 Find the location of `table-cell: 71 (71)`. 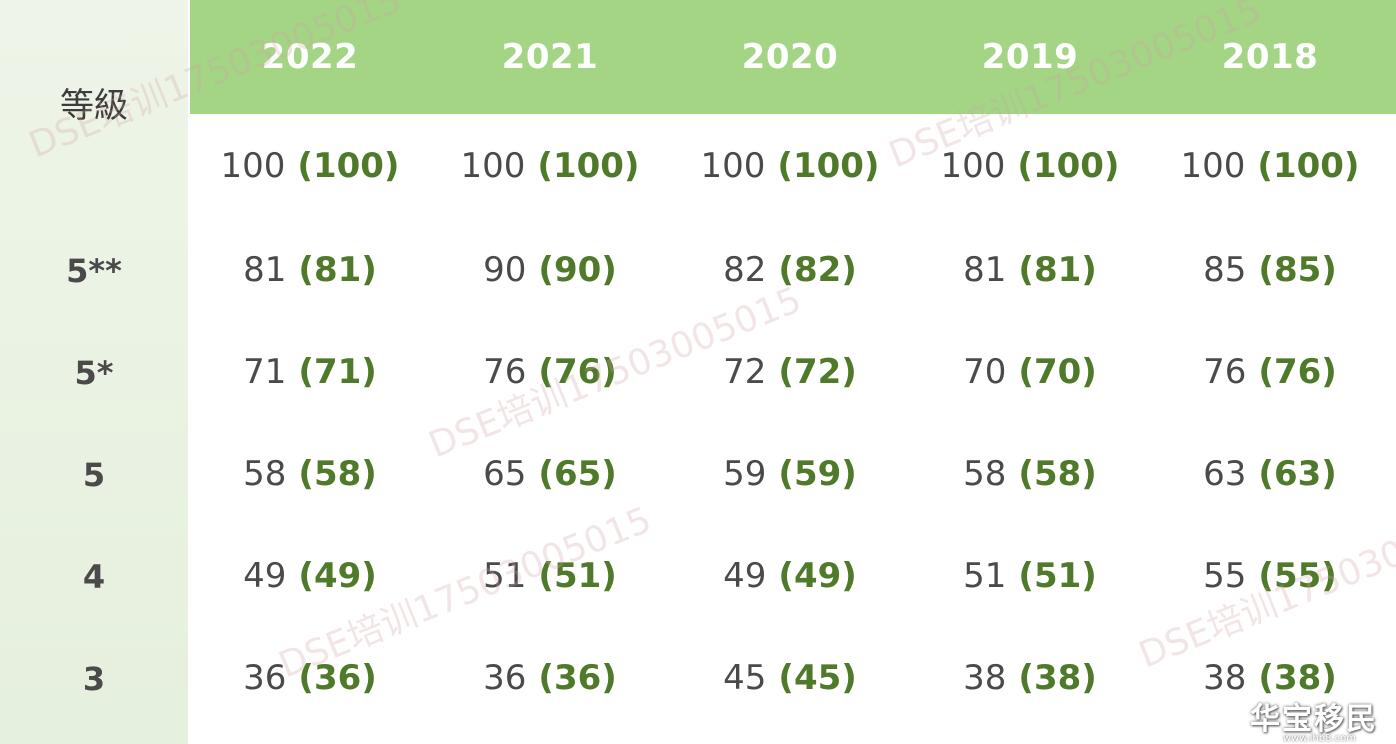

table-cell: 71 (71) is located at coordinates (310, 372).